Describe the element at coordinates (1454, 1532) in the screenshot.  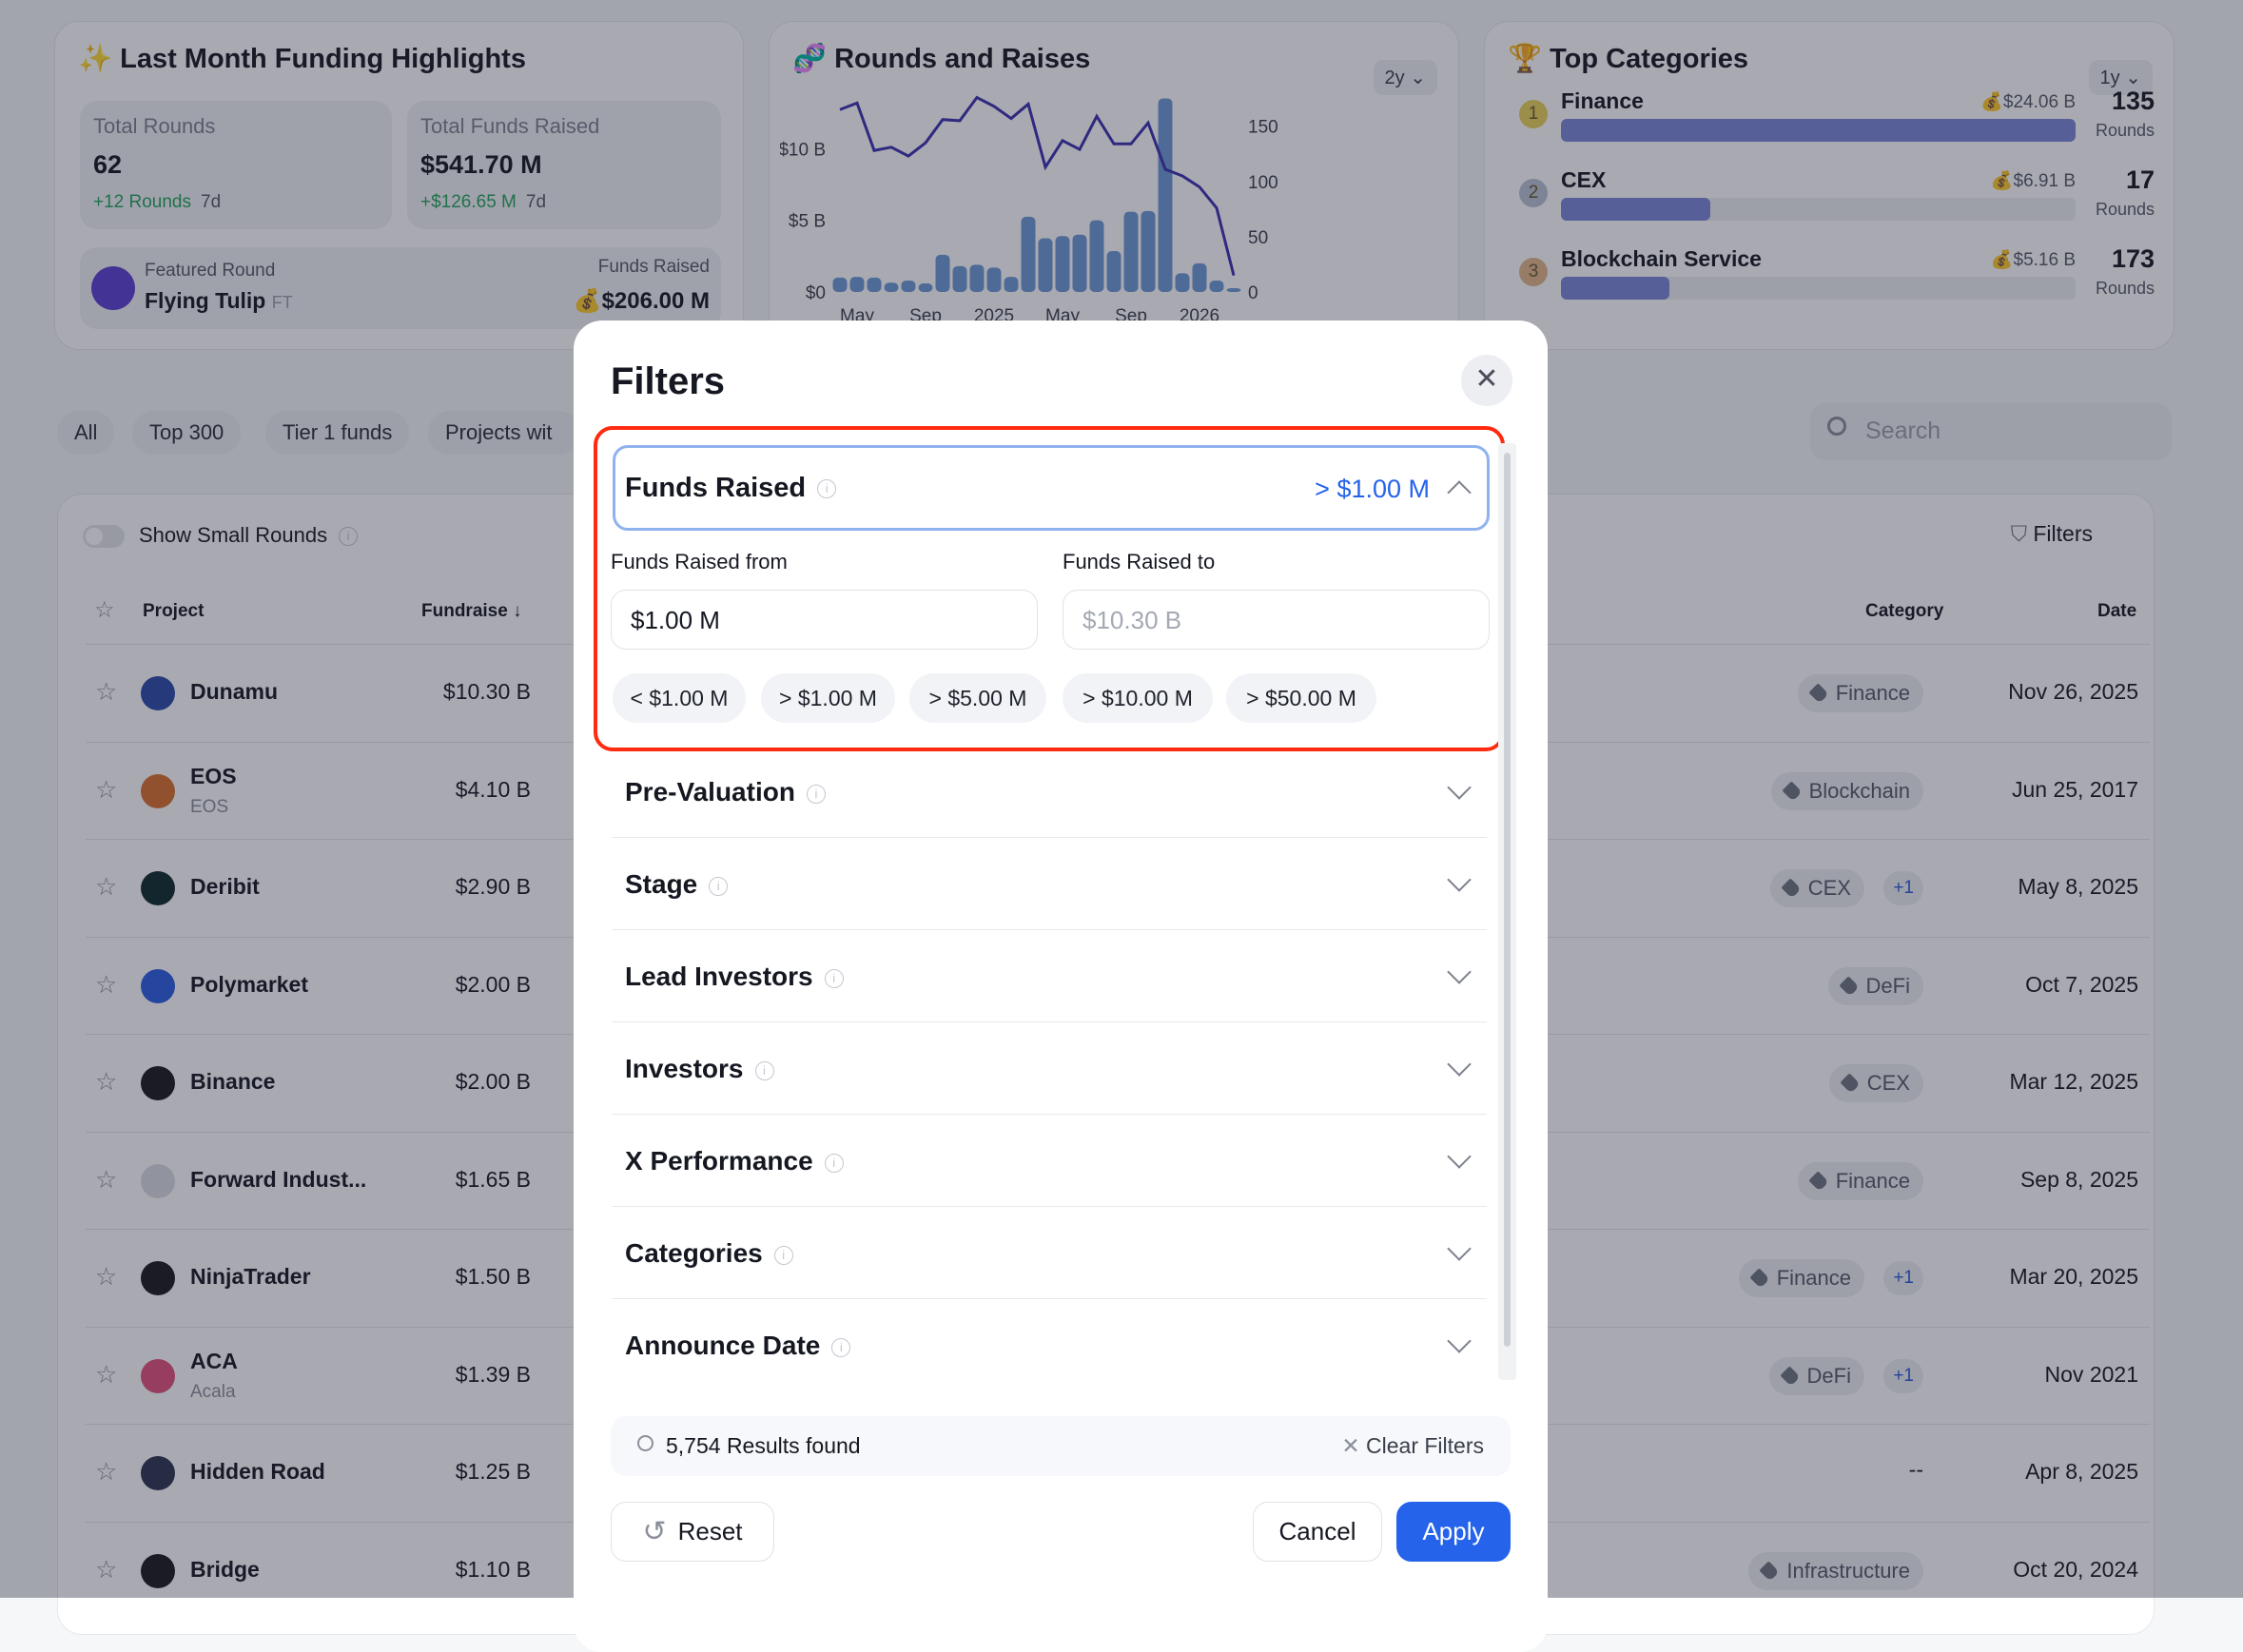
I see `apply-button: Apply` at that location.